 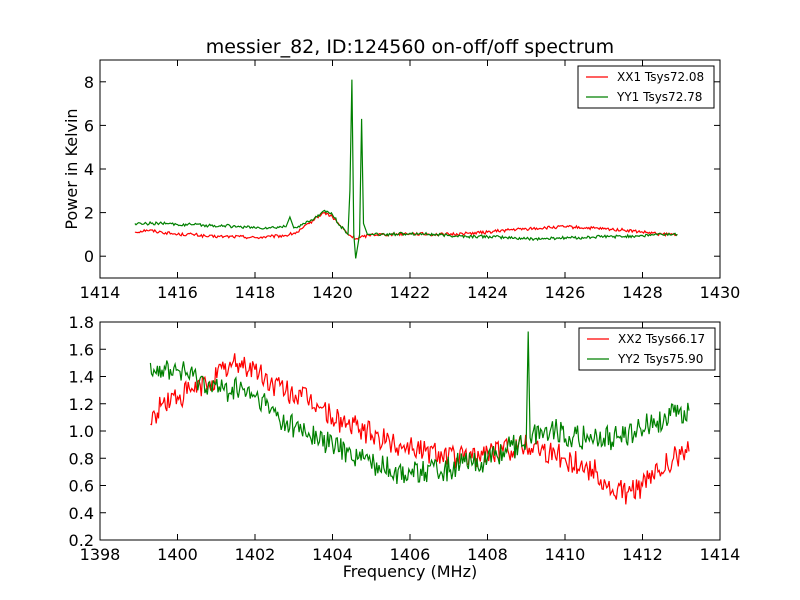 I want to click on x-tick-label: 1406, so click(x=410, y=554).